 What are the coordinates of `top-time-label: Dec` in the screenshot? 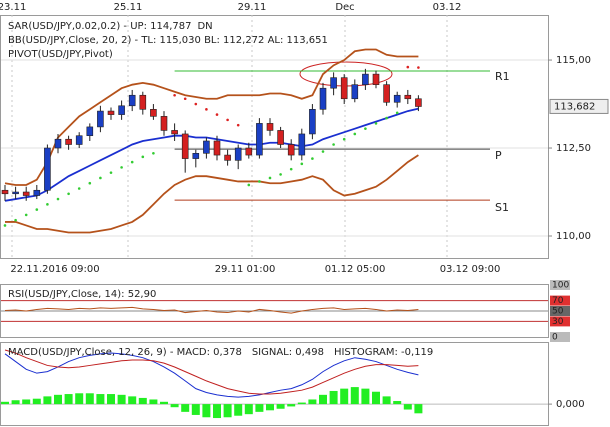 It's located at (344, 7).